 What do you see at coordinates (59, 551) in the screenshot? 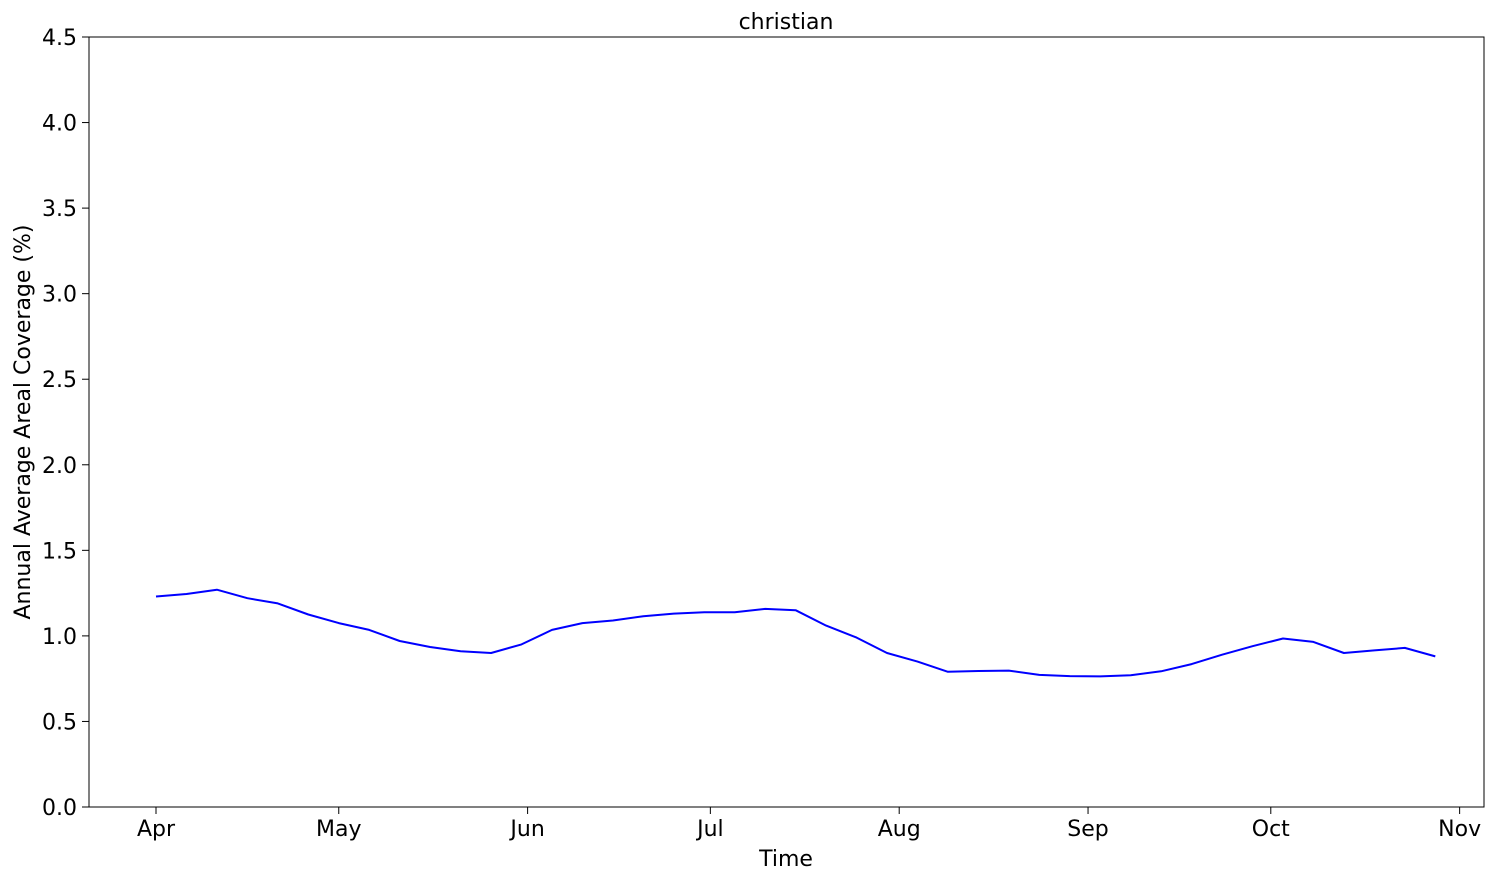
I see `y-tick-label: 1.5` at bounding box center [59, 551].